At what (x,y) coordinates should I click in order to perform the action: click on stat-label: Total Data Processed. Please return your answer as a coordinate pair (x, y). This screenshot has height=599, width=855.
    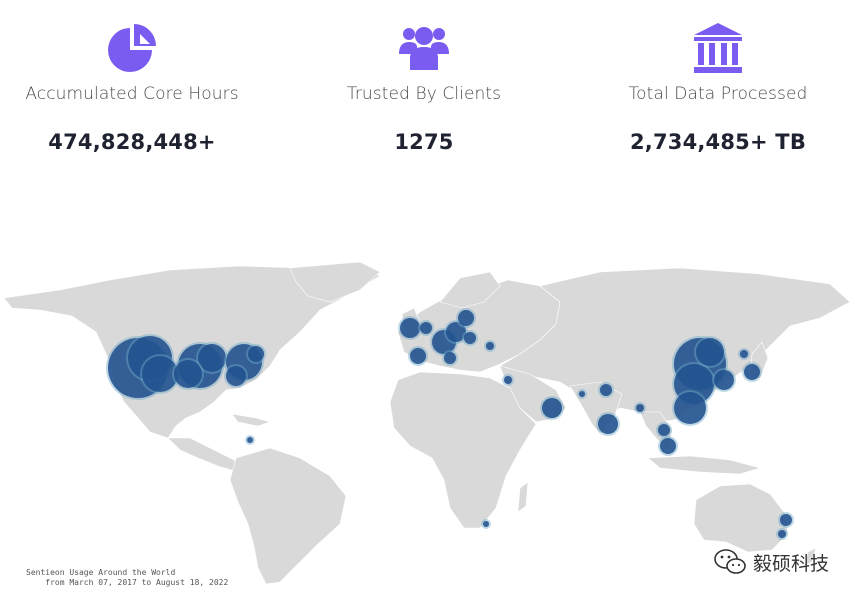
    Looking at the image, I should click on (718, 94).